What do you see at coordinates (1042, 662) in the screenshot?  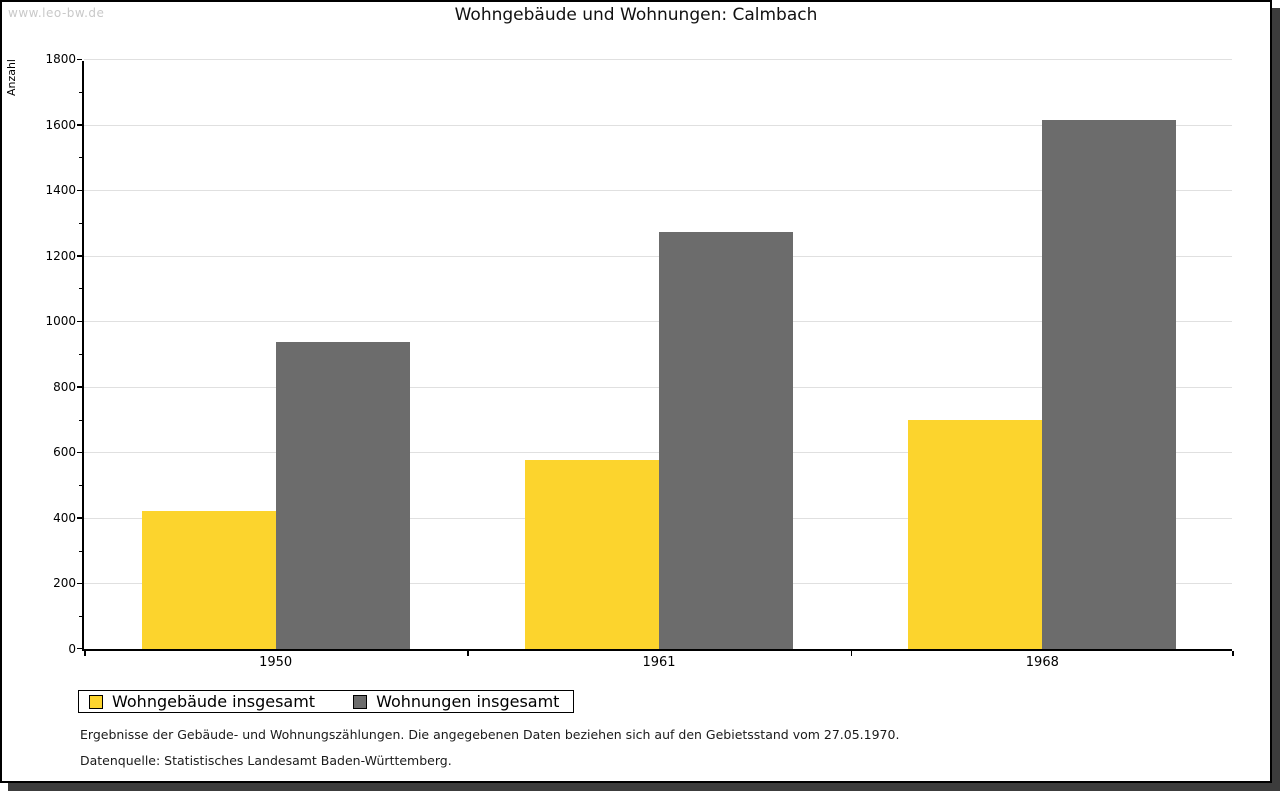 I see `x-tick-label-1968: 1968` at bounding box center [1042, 662].